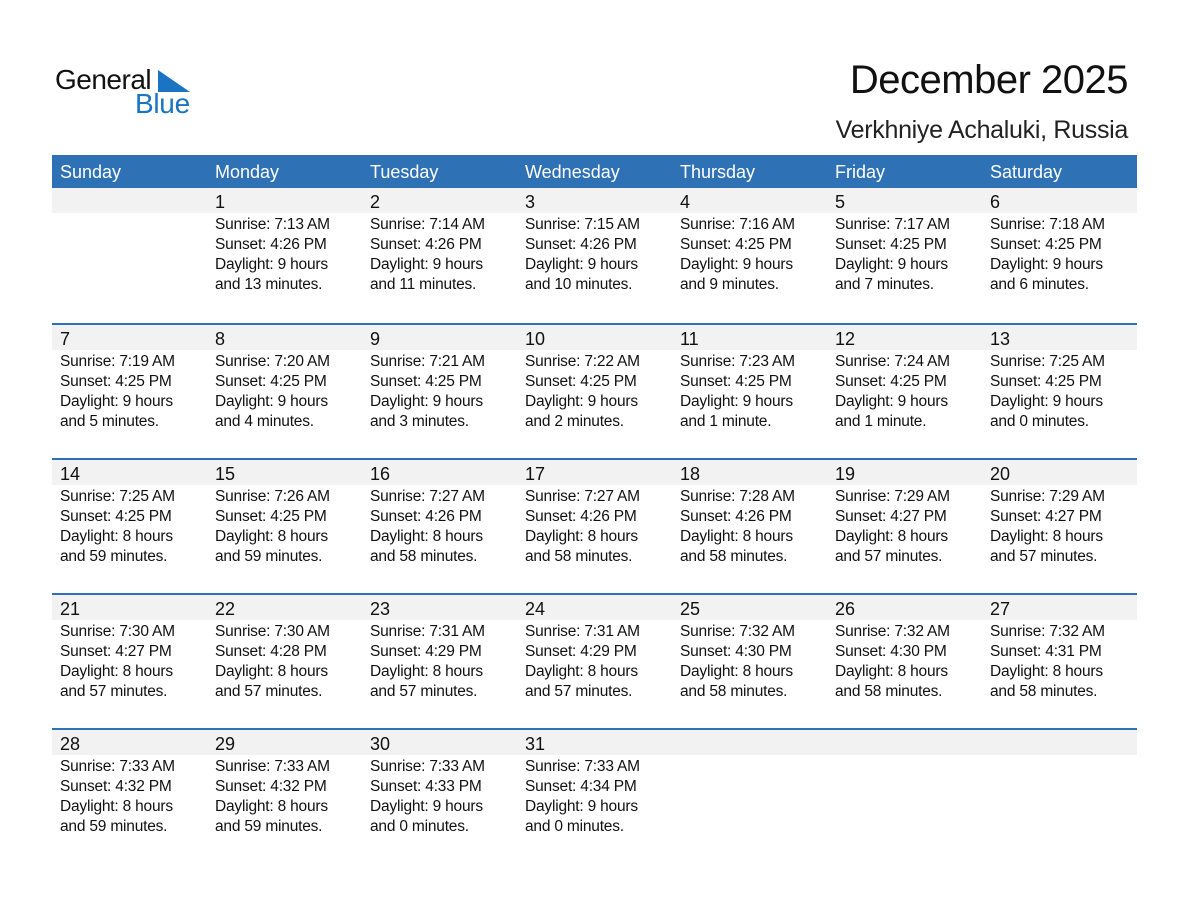  I want to click on daylight-minutes: and 9 minutes., so click(729, 284).